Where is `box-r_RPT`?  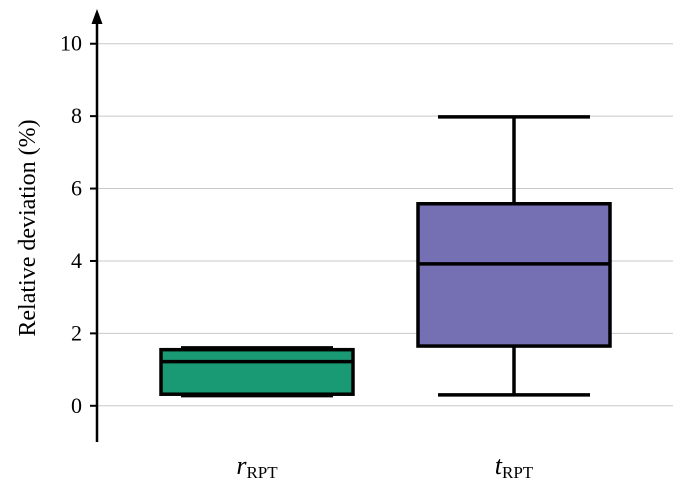
box-r_RPT is located at coordinates (257, 372).